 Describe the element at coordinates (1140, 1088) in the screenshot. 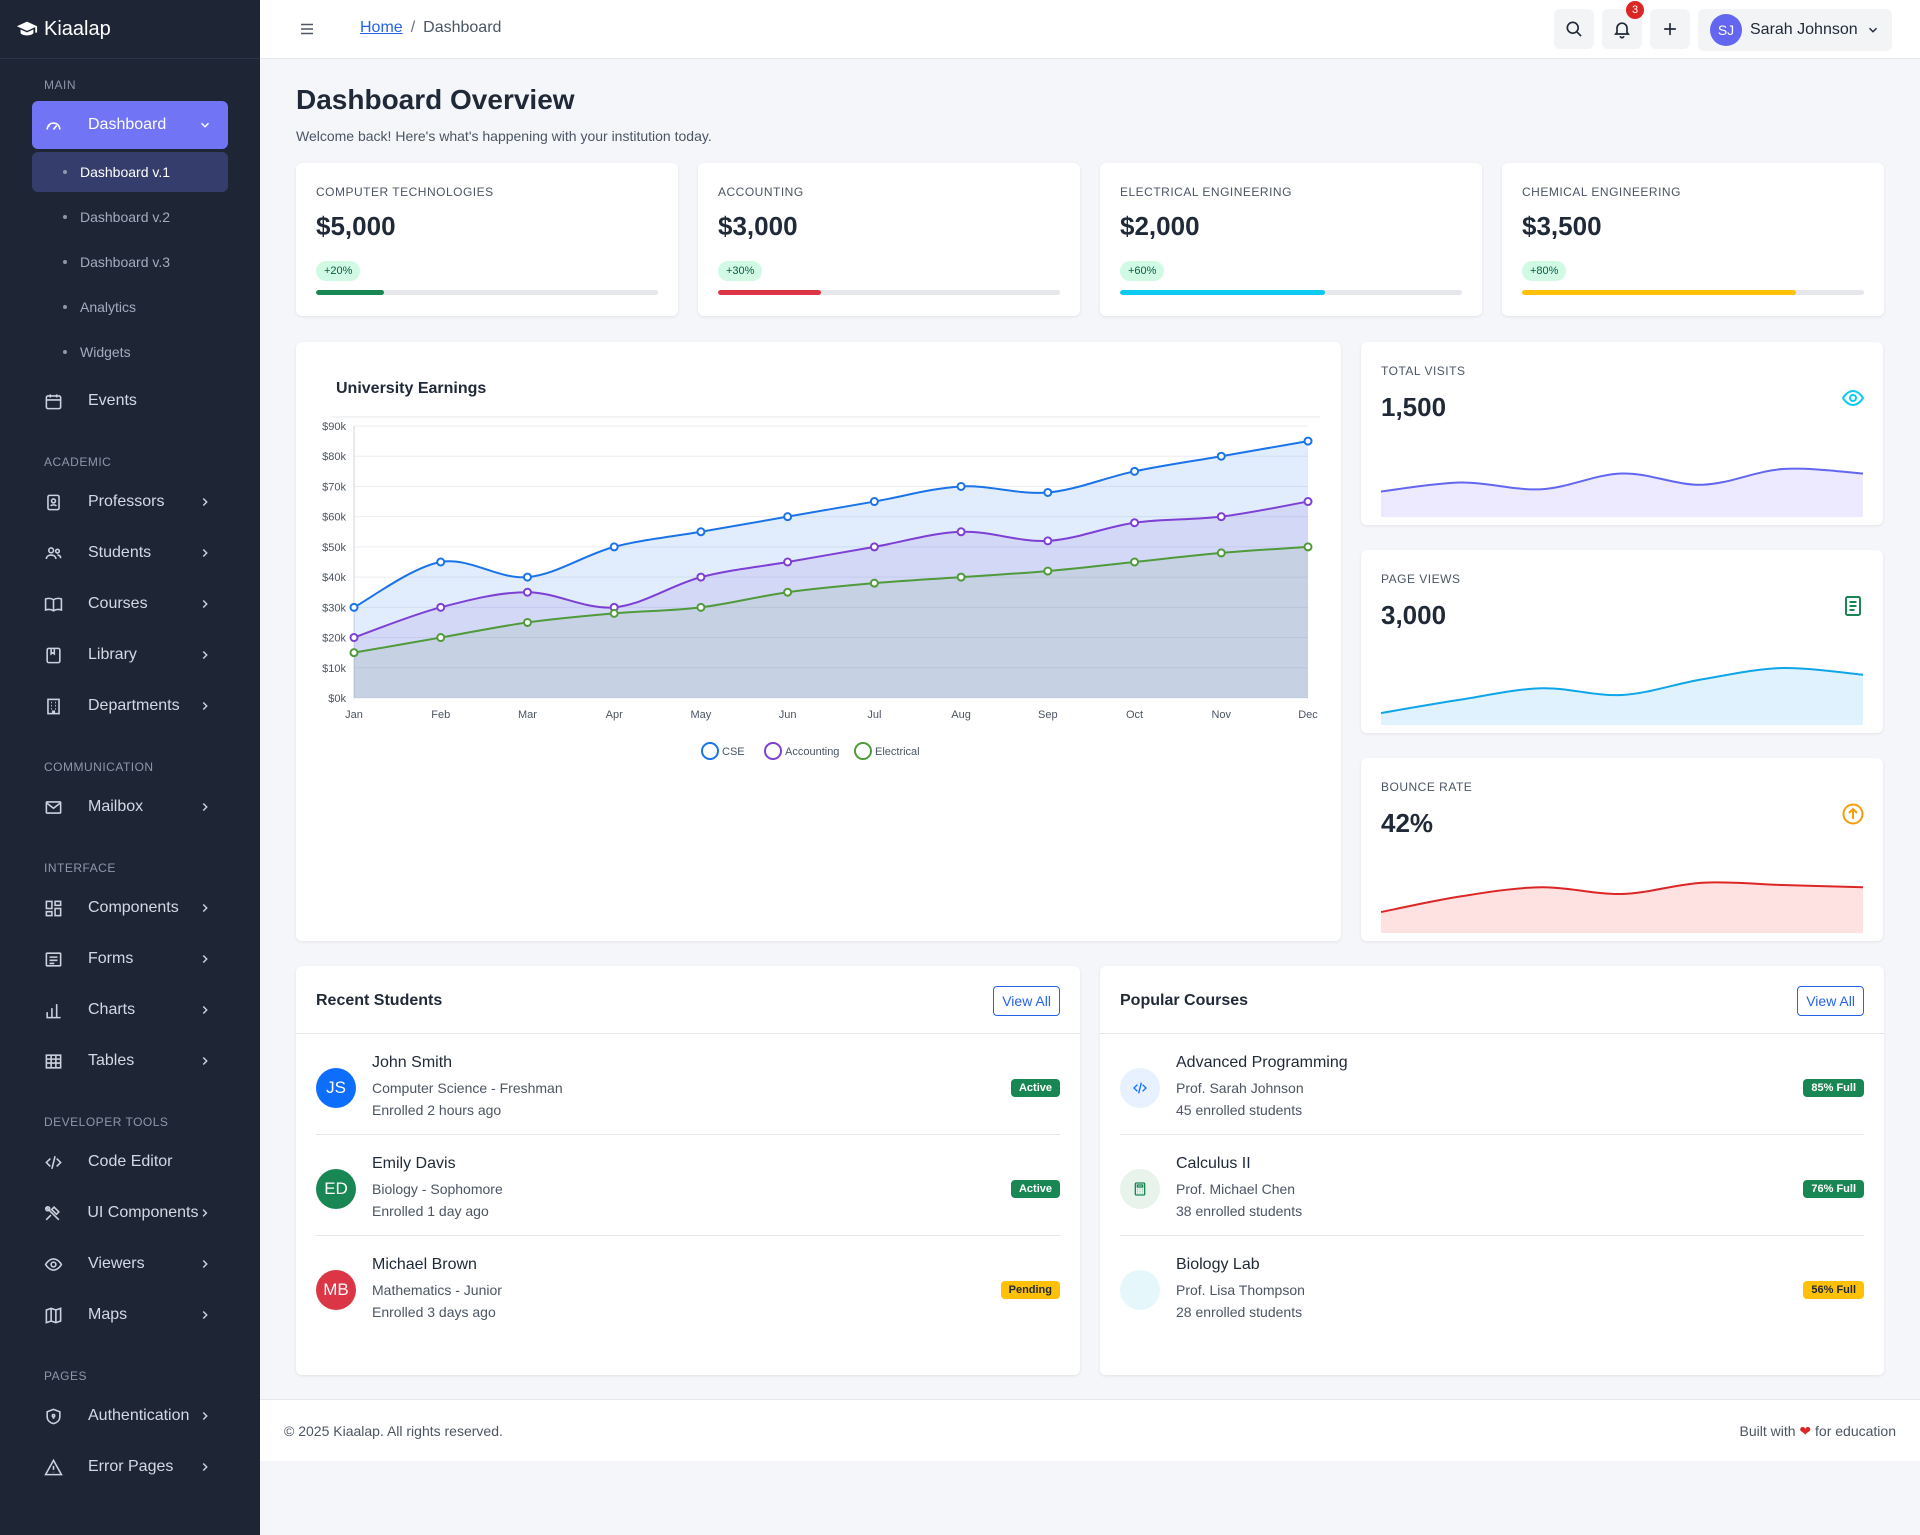

I see `code-icon` at that location.